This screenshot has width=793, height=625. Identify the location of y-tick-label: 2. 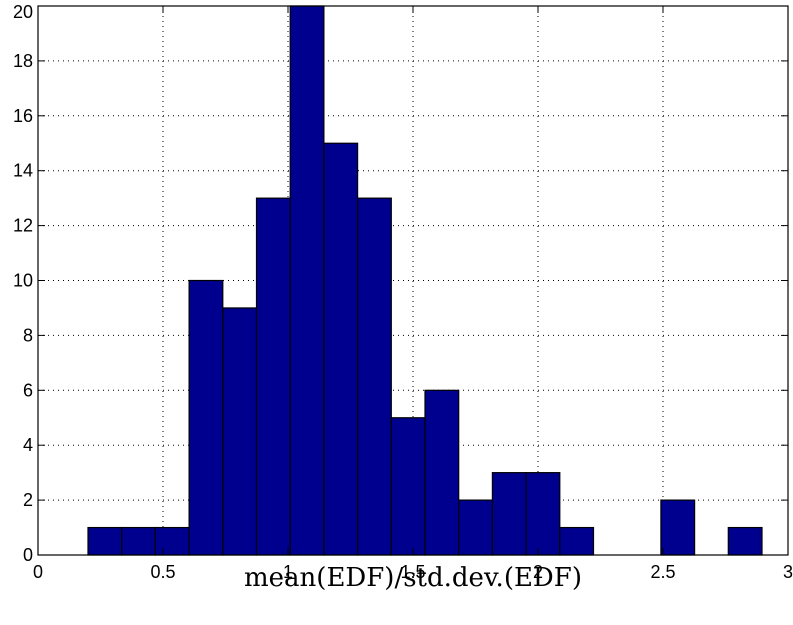
(28, 500).